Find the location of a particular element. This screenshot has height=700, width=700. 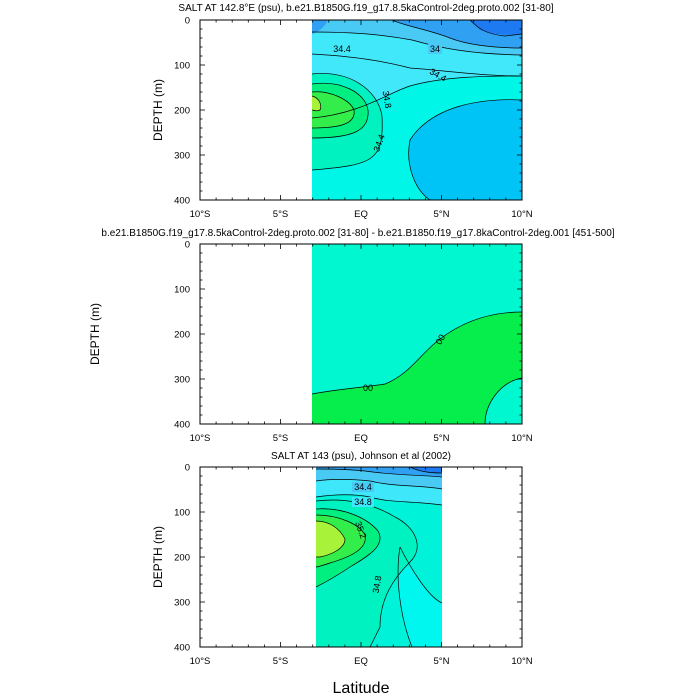

panel-3-x-tick-label: 5°S is located at coordinates (280, 661).